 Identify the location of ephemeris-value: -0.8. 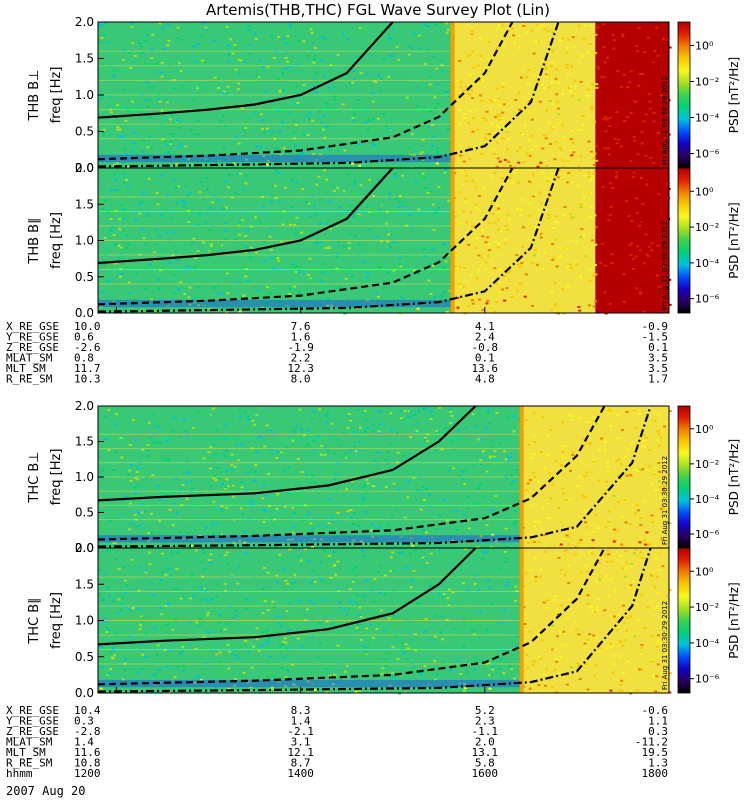
(485, 347).